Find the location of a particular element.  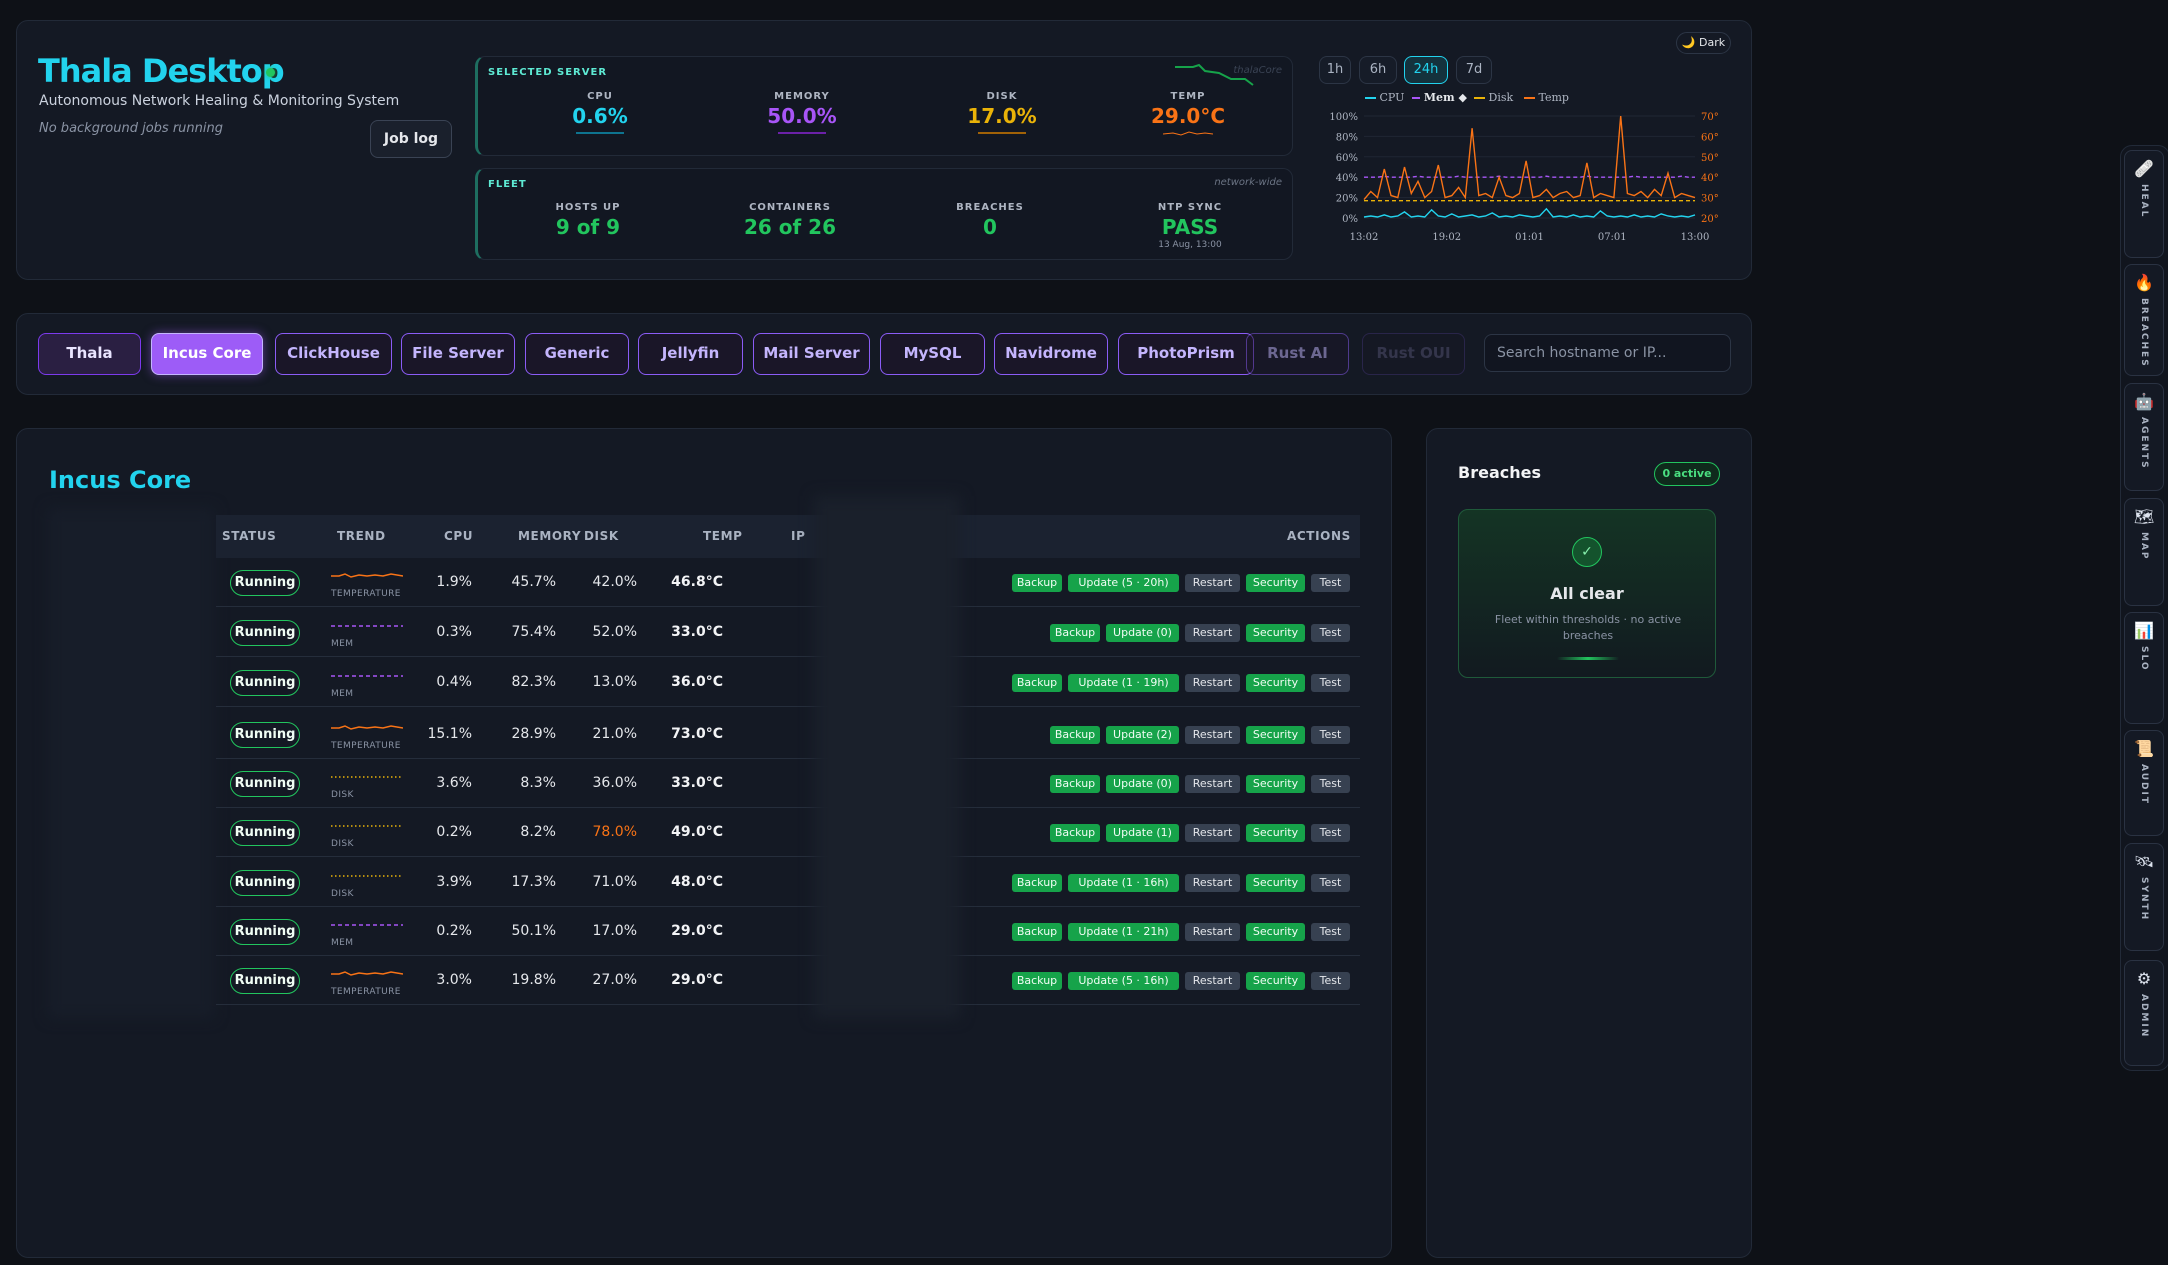

col-ip: IP is located at coordinates (798, 536).